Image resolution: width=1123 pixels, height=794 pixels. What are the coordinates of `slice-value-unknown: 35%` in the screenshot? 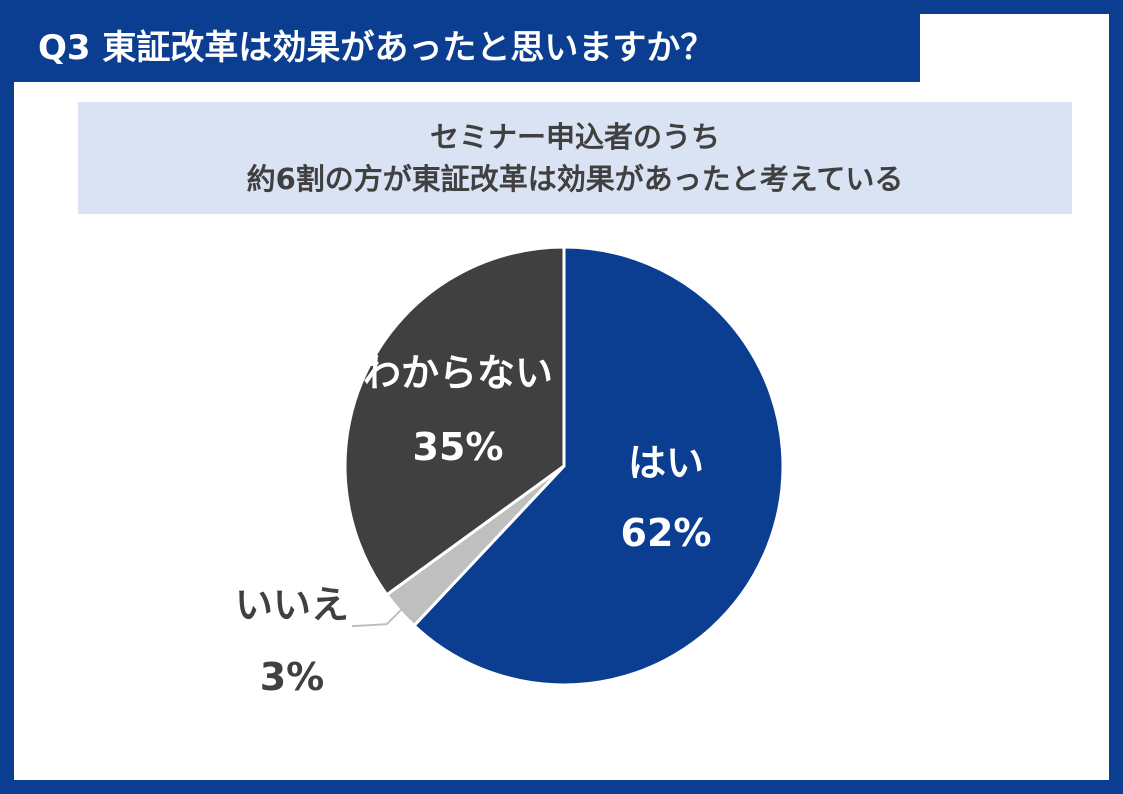 It's located at (458, 447).